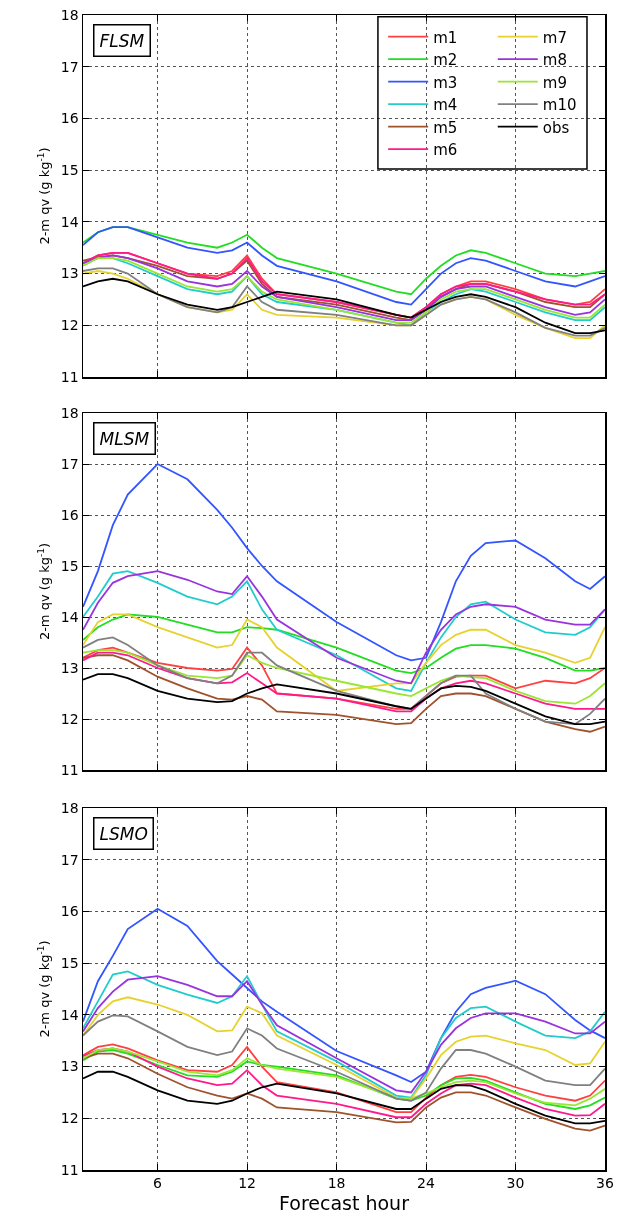  Describe the element at coordinates (445, 82) in the screenshot. I see `legend-label: m3` at that location.